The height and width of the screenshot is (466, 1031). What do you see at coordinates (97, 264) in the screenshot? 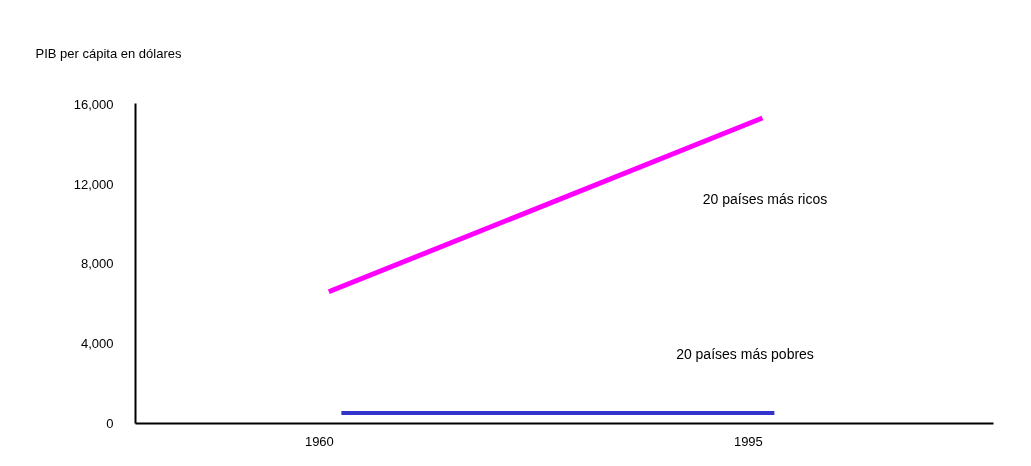
I see `y-tick-label: 8,000` at bounding box center [97, 264].